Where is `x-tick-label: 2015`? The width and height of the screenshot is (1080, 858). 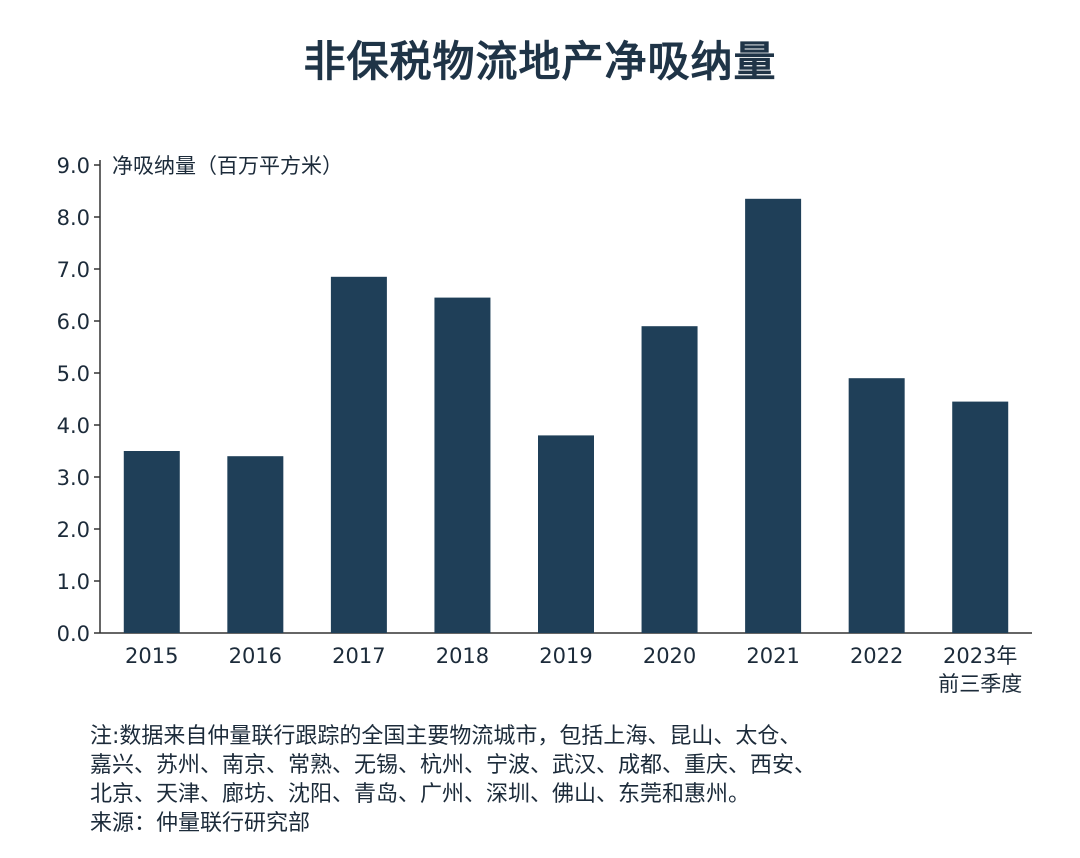
x-tick-label: 2015 is located at coordinates (151, 656).